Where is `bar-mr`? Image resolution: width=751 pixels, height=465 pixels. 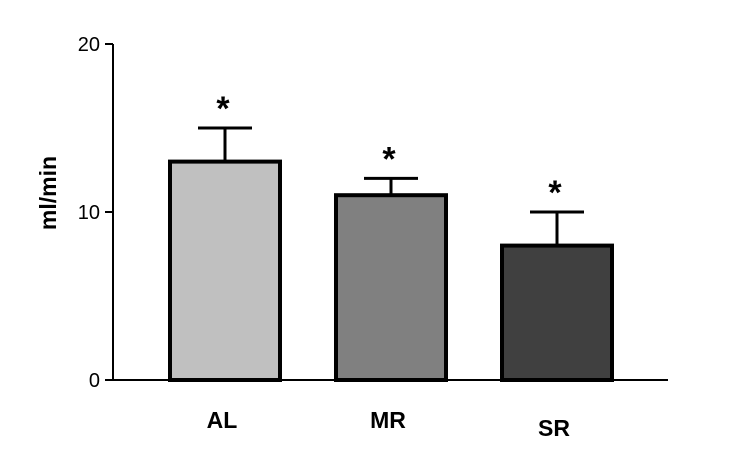 bar-mr is located at coordinates (391, 287).